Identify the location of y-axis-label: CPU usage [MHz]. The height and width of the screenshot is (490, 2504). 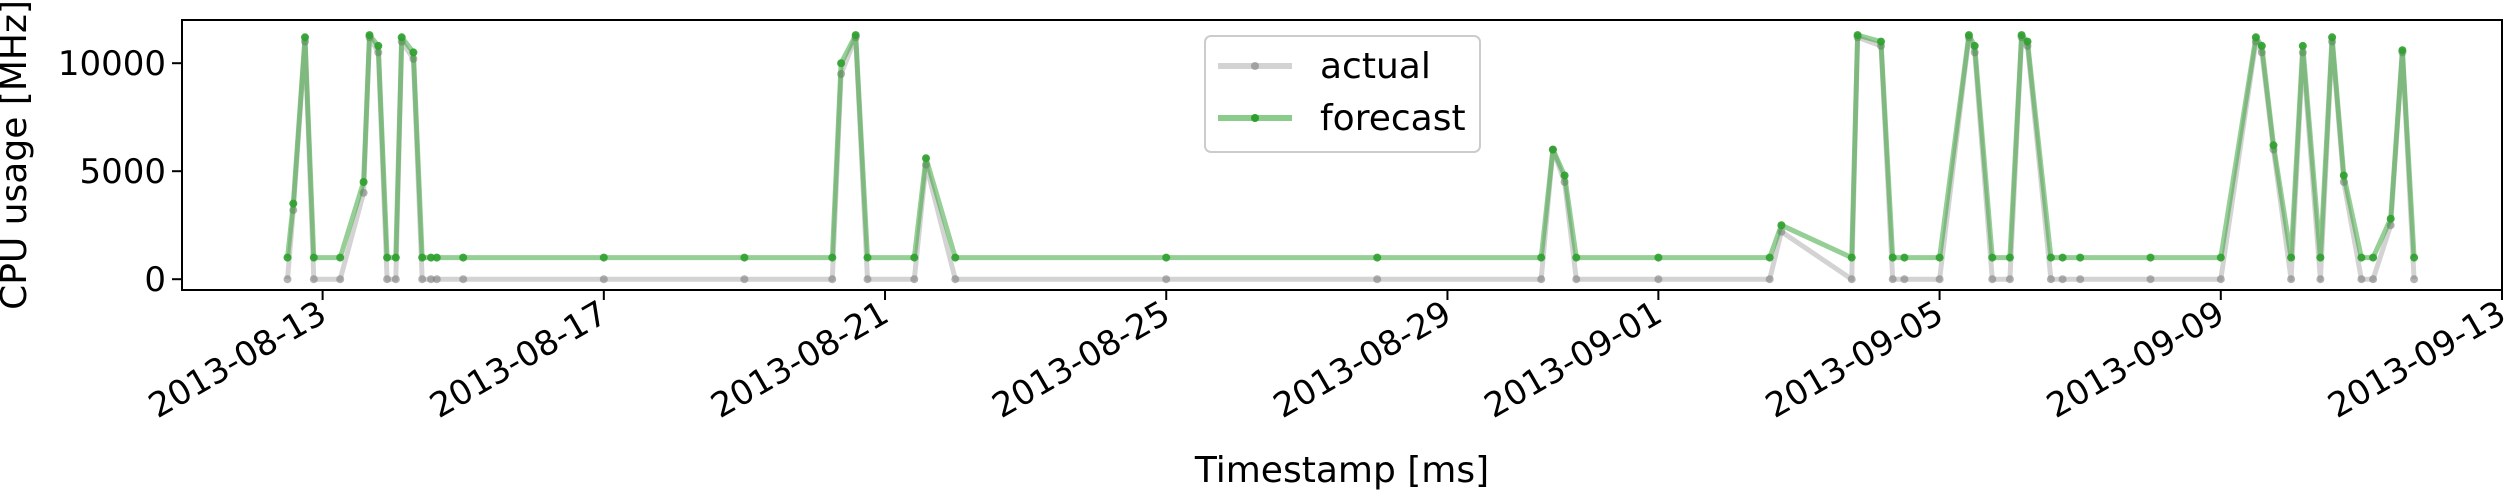
(17, 155).